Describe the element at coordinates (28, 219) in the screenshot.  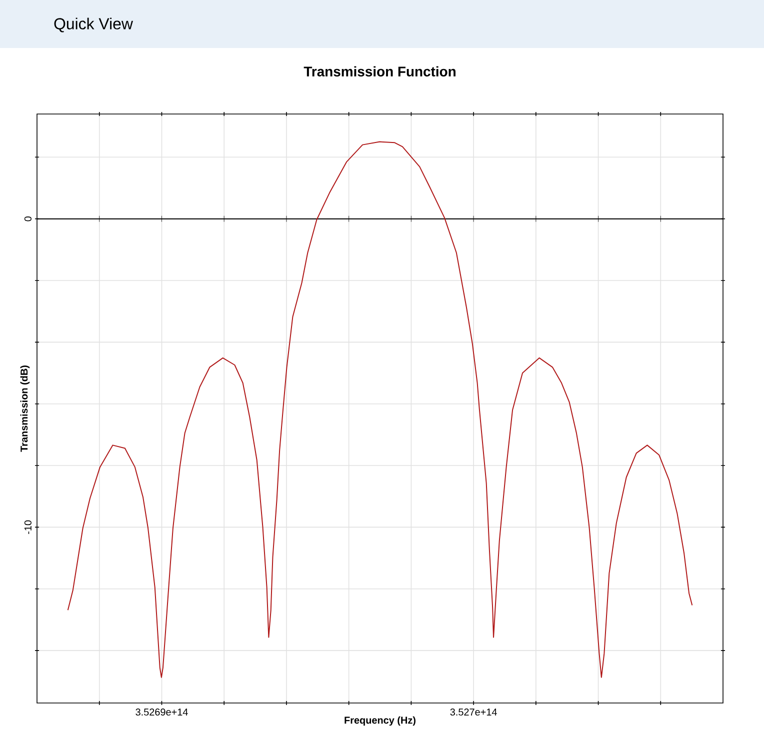
I see `y-tick-label: 0` at that location.